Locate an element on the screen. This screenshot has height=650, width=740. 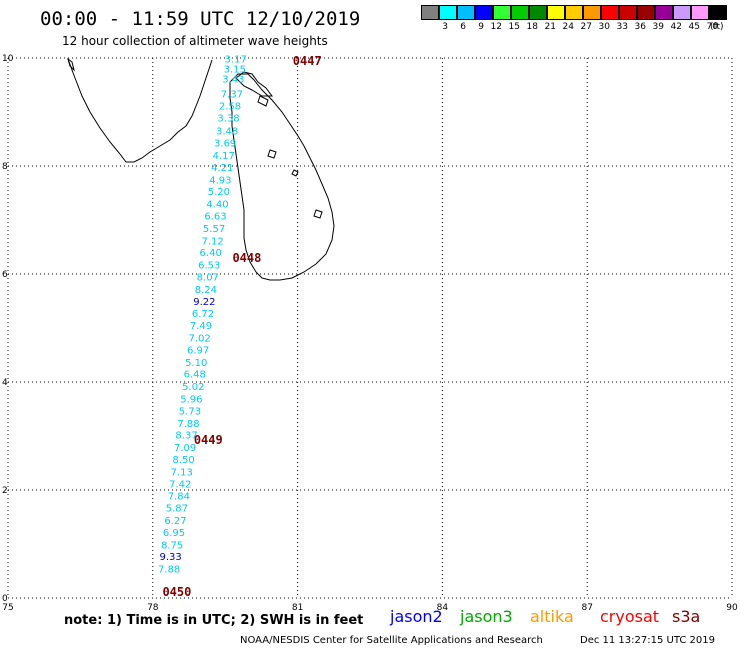
mission-jason2: jason2 is located at coordinates (416, 616).